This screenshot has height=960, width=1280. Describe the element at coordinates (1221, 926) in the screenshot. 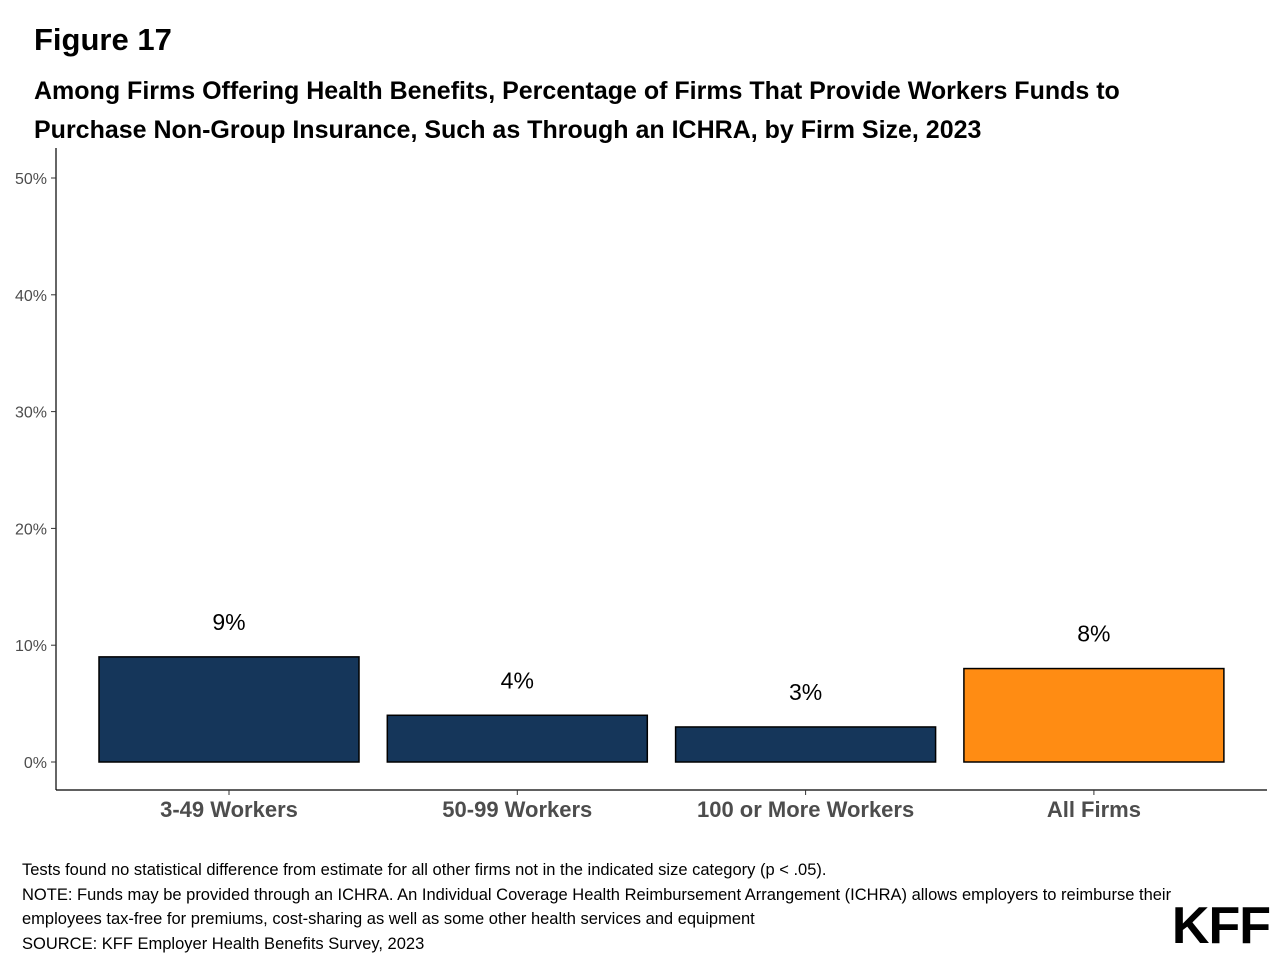

I see `kff-logo: KFF` at that location.